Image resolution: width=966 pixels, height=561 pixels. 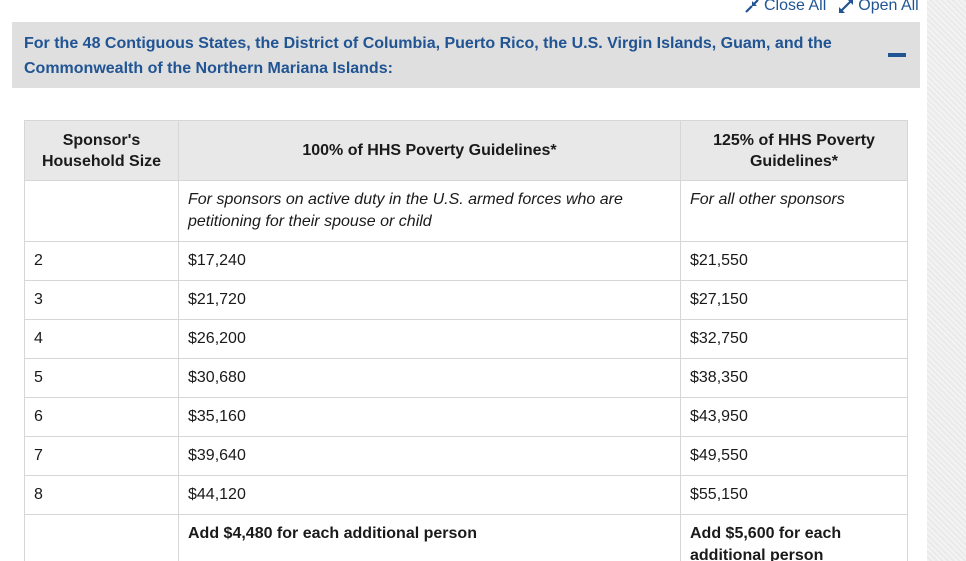 I want to click on amount-100-cell: $21,720, so click(x=429, y=300).